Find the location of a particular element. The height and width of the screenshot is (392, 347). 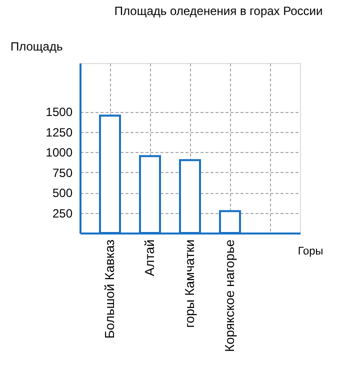

y-tick-label: 1500 is located at coordinates (59, 112).